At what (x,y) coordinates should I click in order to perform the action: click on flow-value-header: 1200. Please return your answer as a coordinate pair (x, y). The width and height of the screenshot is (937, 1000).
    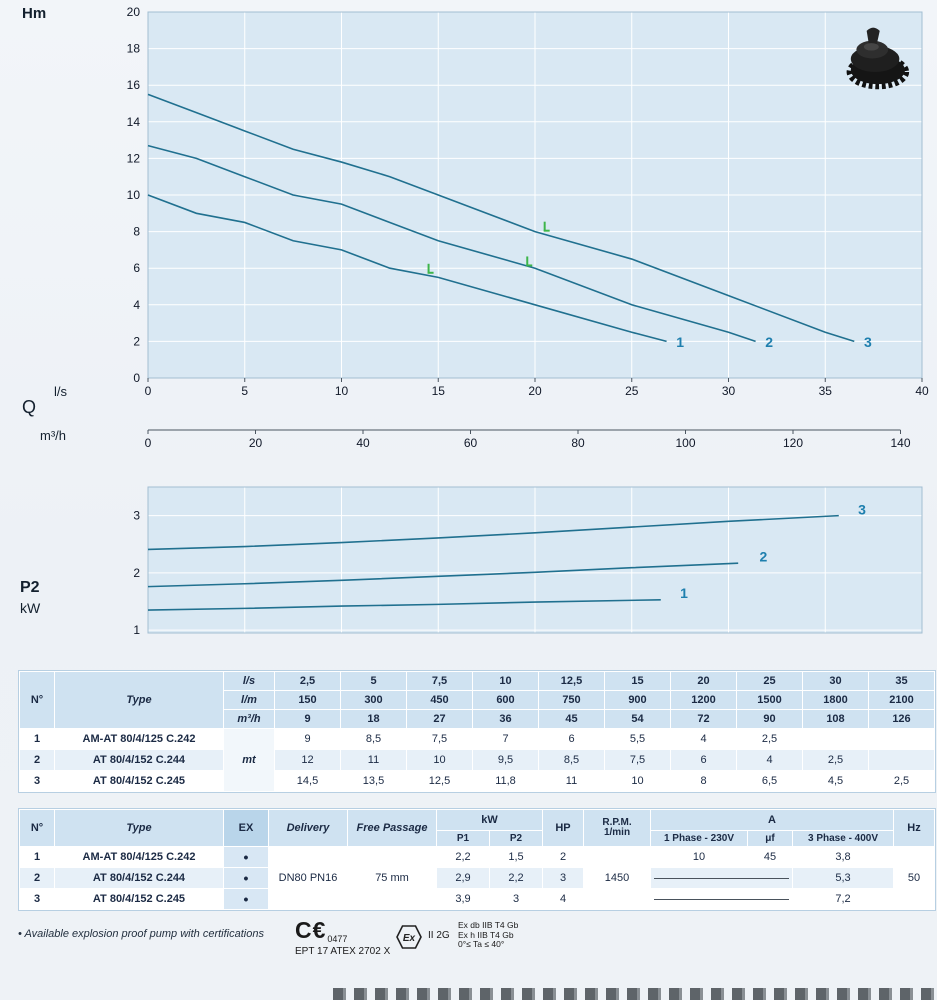
    Looking at the image, I should click on (703, 700).